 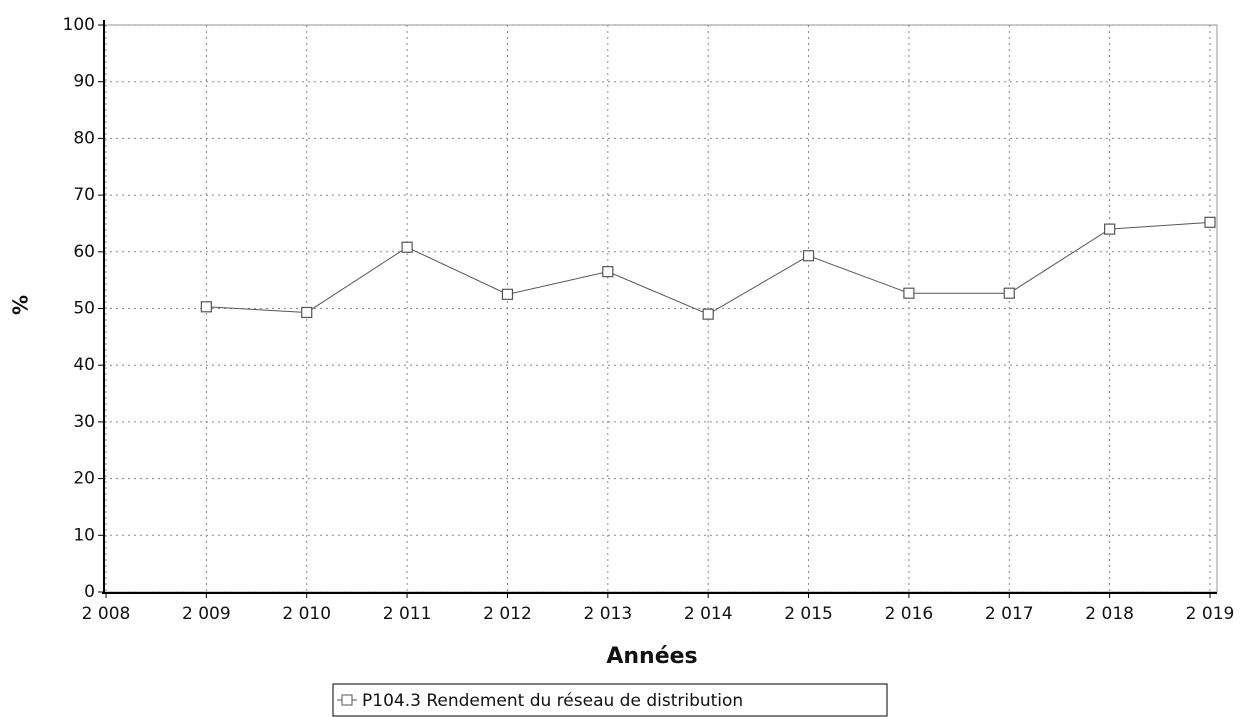 I want to click on x-tick-label: 2 012, so click(x=507, y=614).